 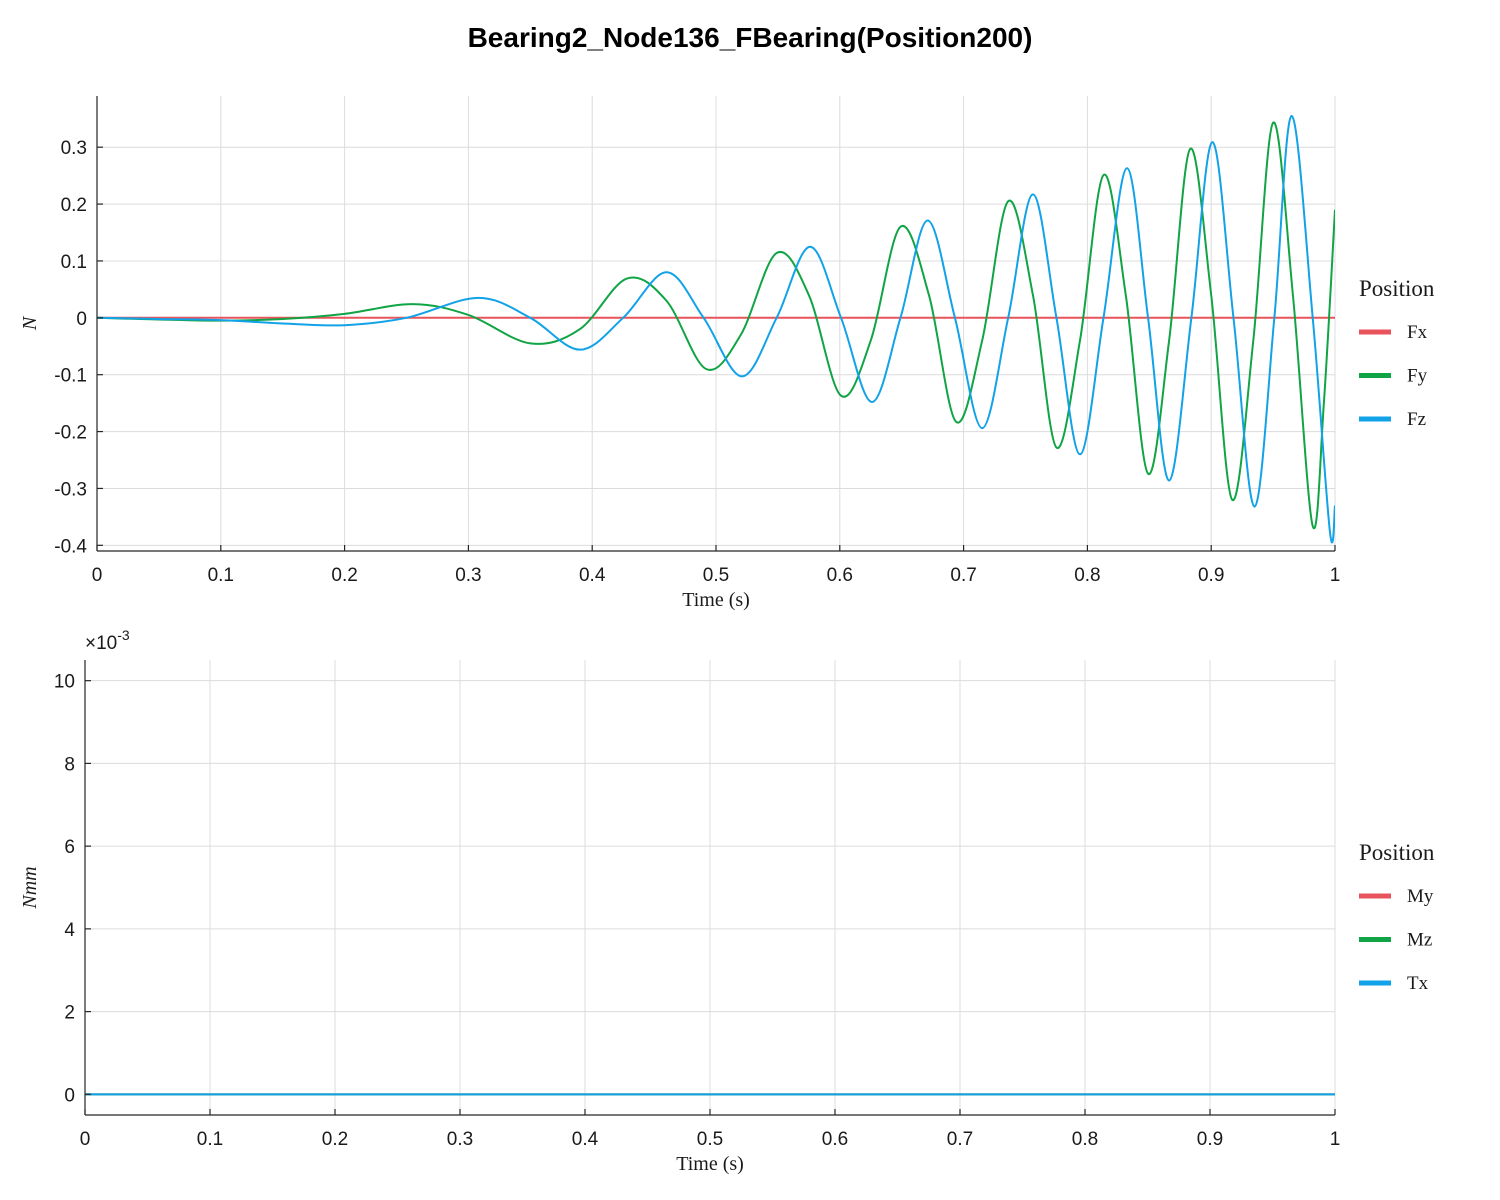 I want to click on moment-y-exponent-power: -3, so click(x=123, y=635).